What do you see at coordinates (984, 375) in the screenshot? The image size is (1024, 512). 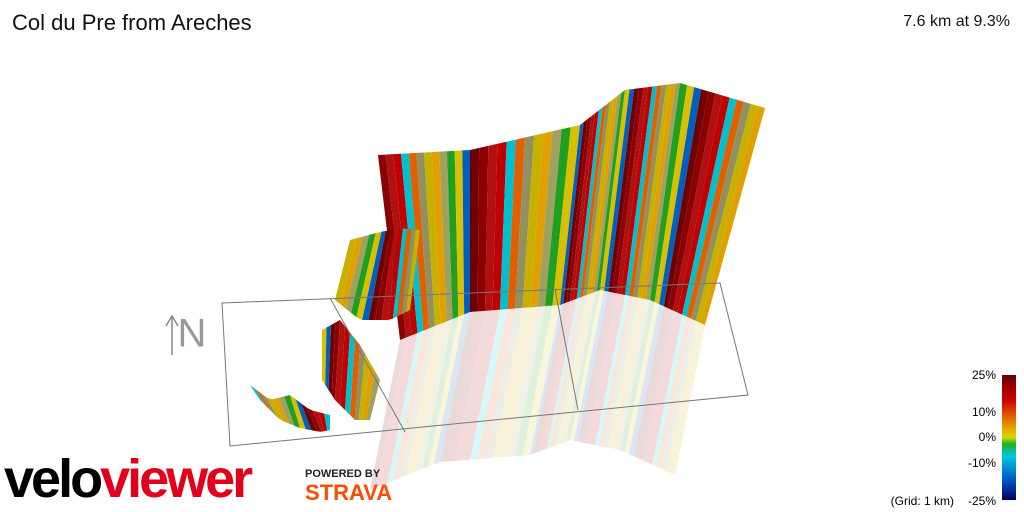 I see `legend-label: 25%` at bounding box center [984, 375].